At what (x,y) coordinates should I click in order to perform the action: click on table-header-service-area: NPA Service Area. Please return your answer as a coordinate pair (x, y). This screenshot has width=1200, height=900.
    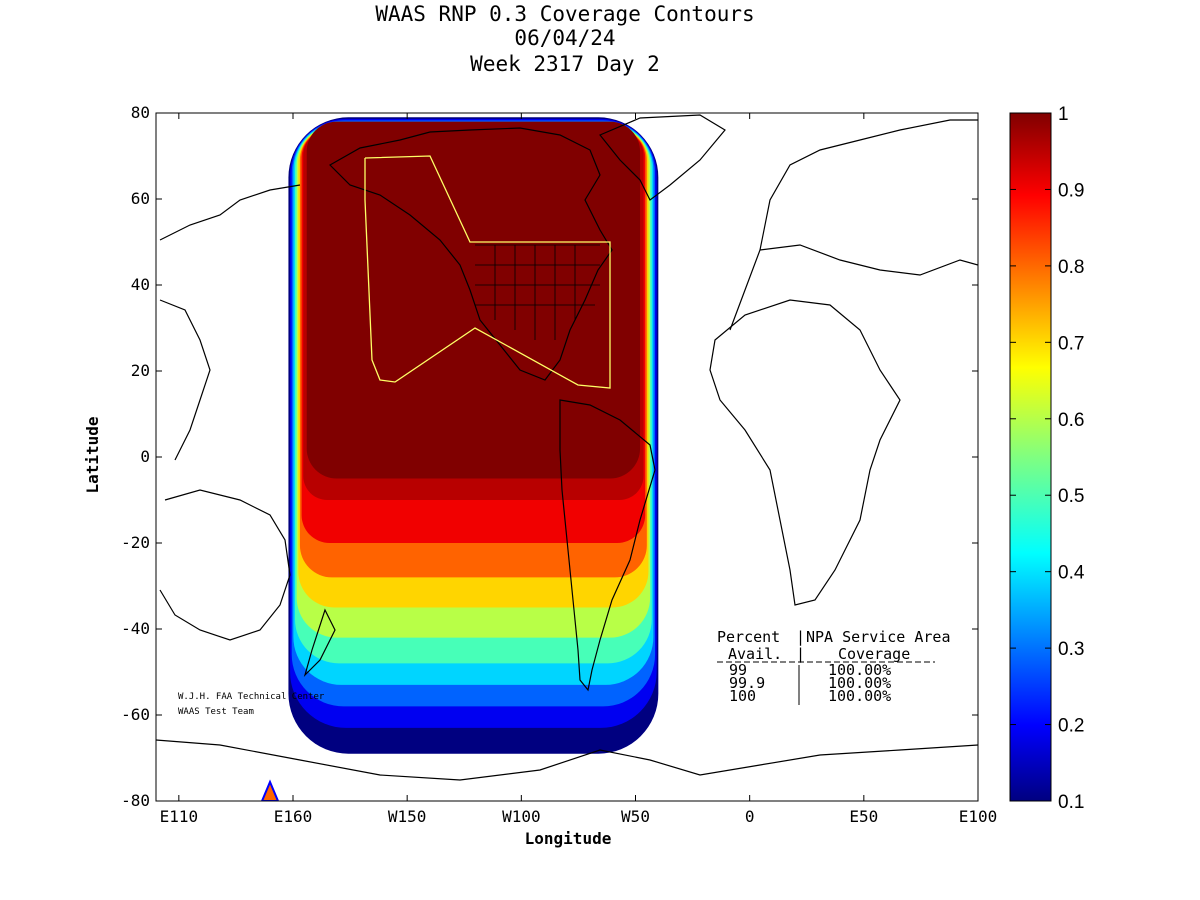
    Looking at the image, I should click on (878, 637).